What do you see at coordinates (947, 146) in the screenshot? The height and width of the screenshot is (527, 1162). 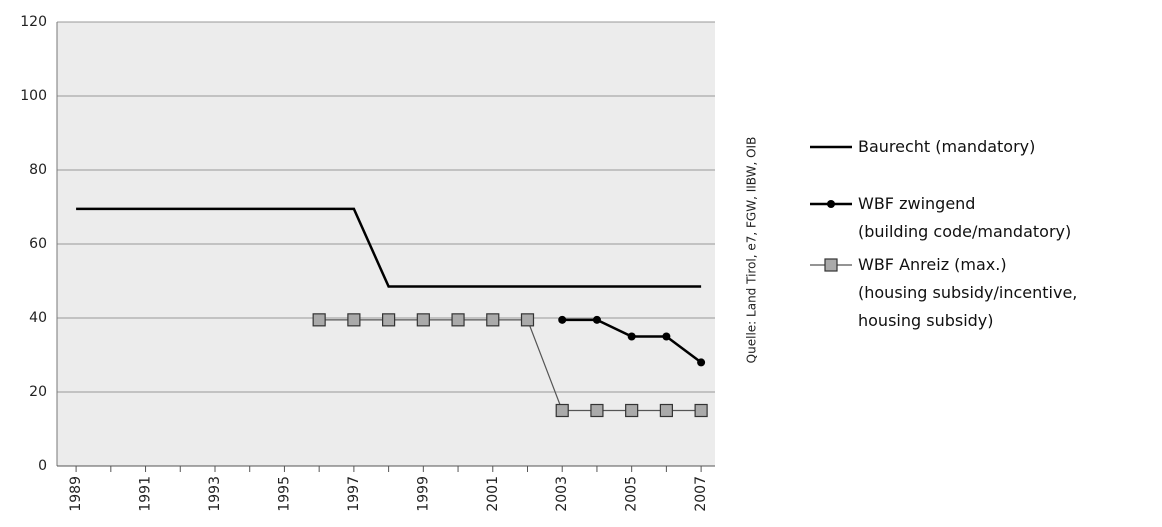 I see `legend-label: Baurecht (mandatory)` at bounding box center [947, 146].